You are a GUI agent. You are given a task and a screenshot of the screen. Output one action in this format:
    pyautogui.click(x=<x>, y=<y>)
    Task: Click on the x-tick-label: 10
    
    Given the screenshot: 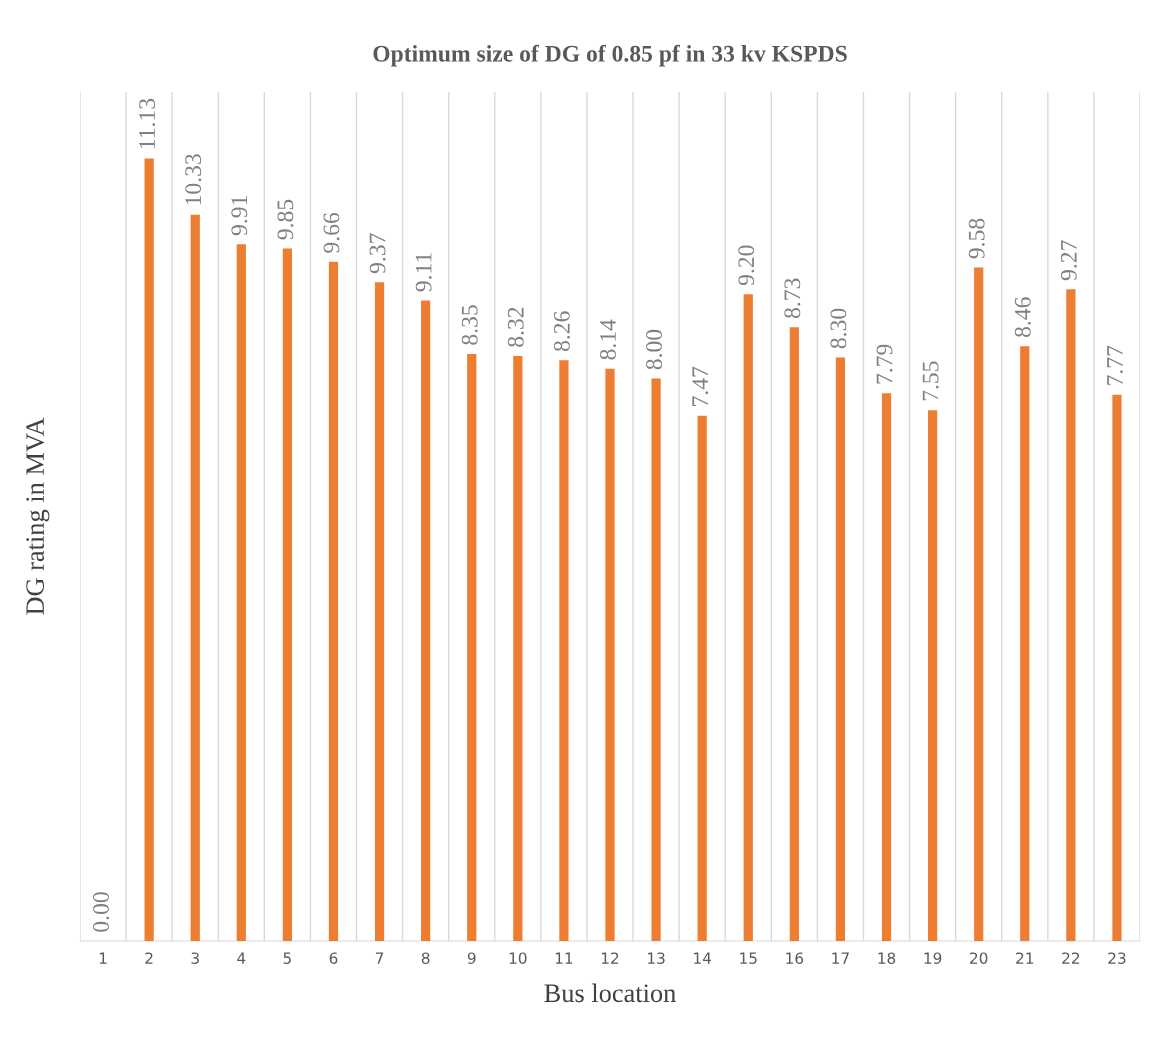 What is the action you would take?
    pyautogui.click(x=518, y=958)
    